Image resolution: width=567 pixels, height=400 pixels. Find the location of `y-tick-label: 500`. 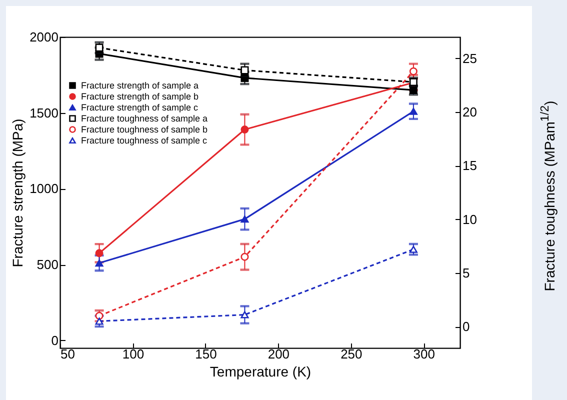

y-tick-label: 500 is located at coordinates (47, 264).